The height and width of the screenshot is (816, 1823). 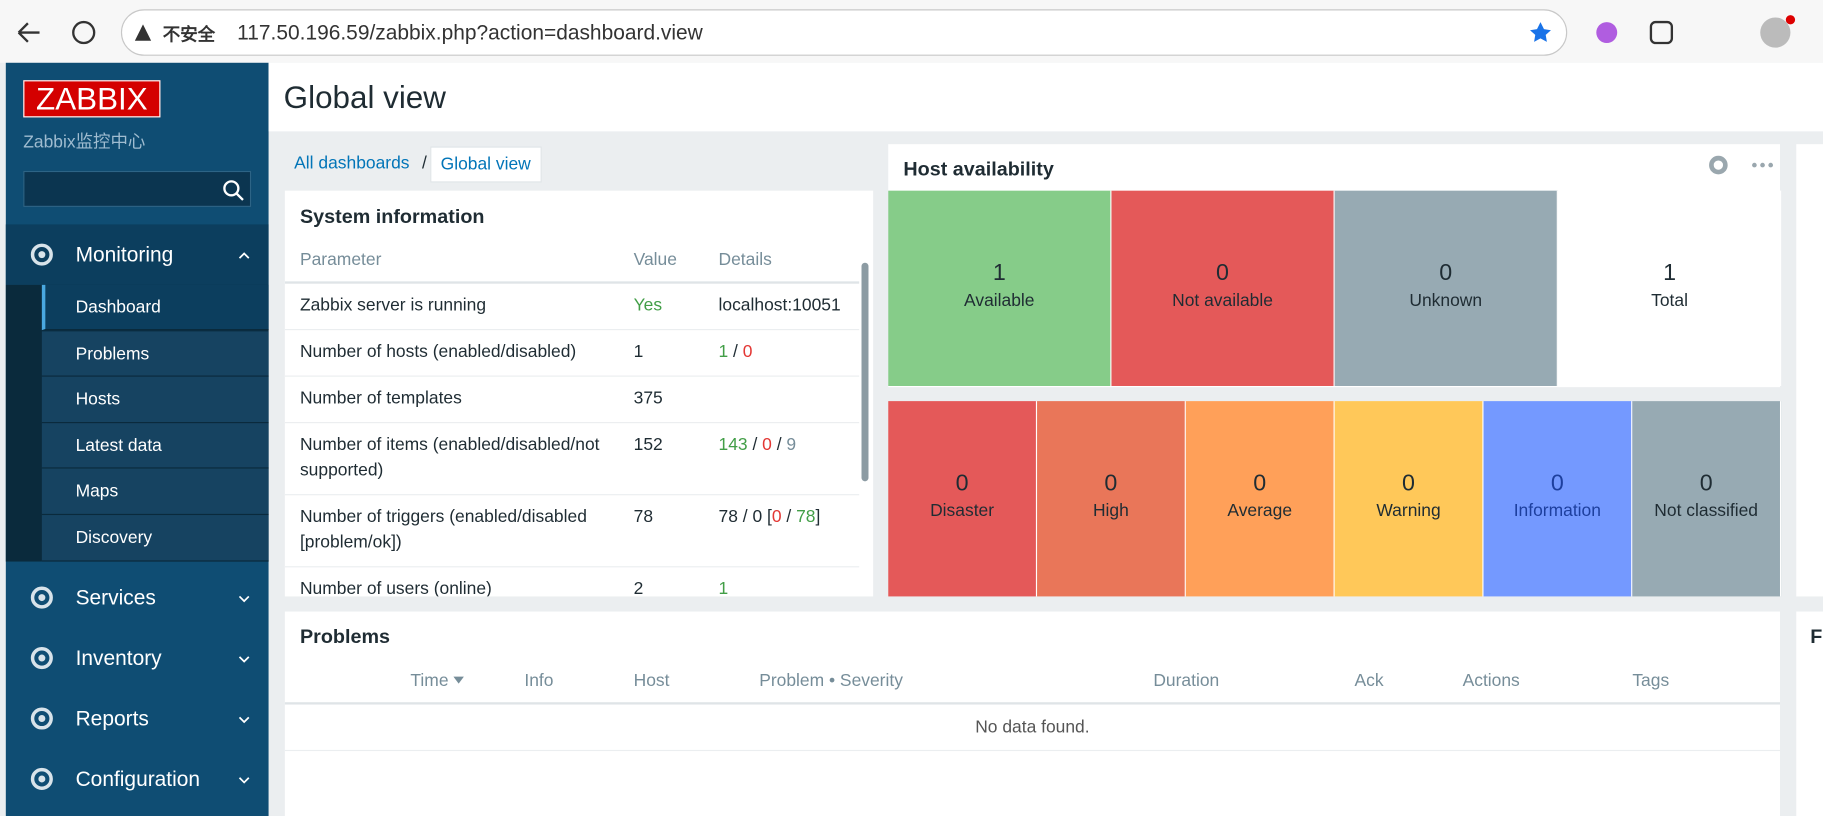 What do you see at coordinates (1409, 499) in the screenshot?
I see `status-cell: 0 Warning` at bounding box center [1409, 499].